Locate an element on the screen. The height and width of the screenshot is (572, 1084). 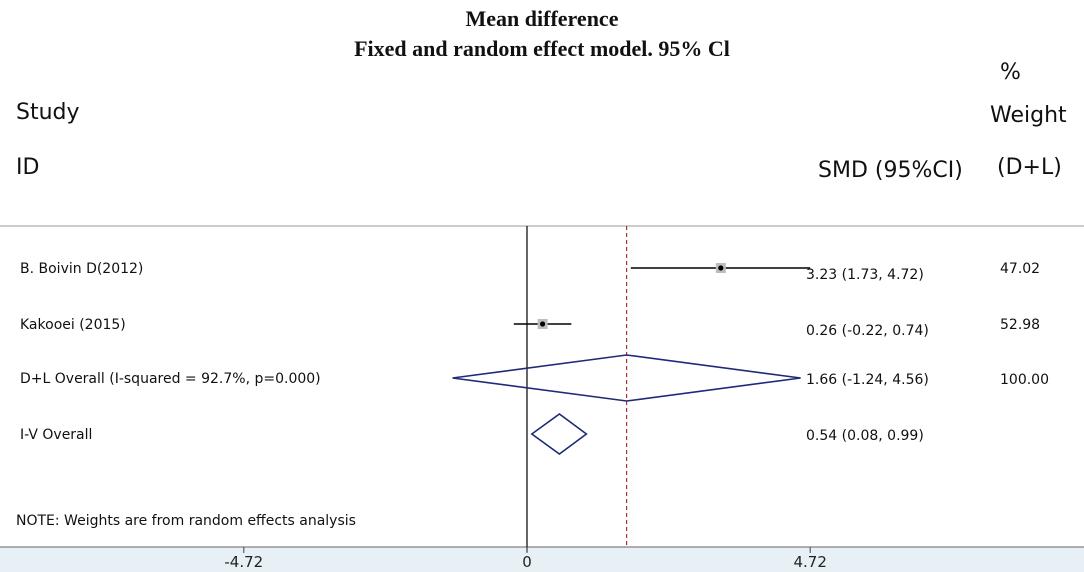
header-weight-method: (D+L) is located at coordinates (1029, 167).